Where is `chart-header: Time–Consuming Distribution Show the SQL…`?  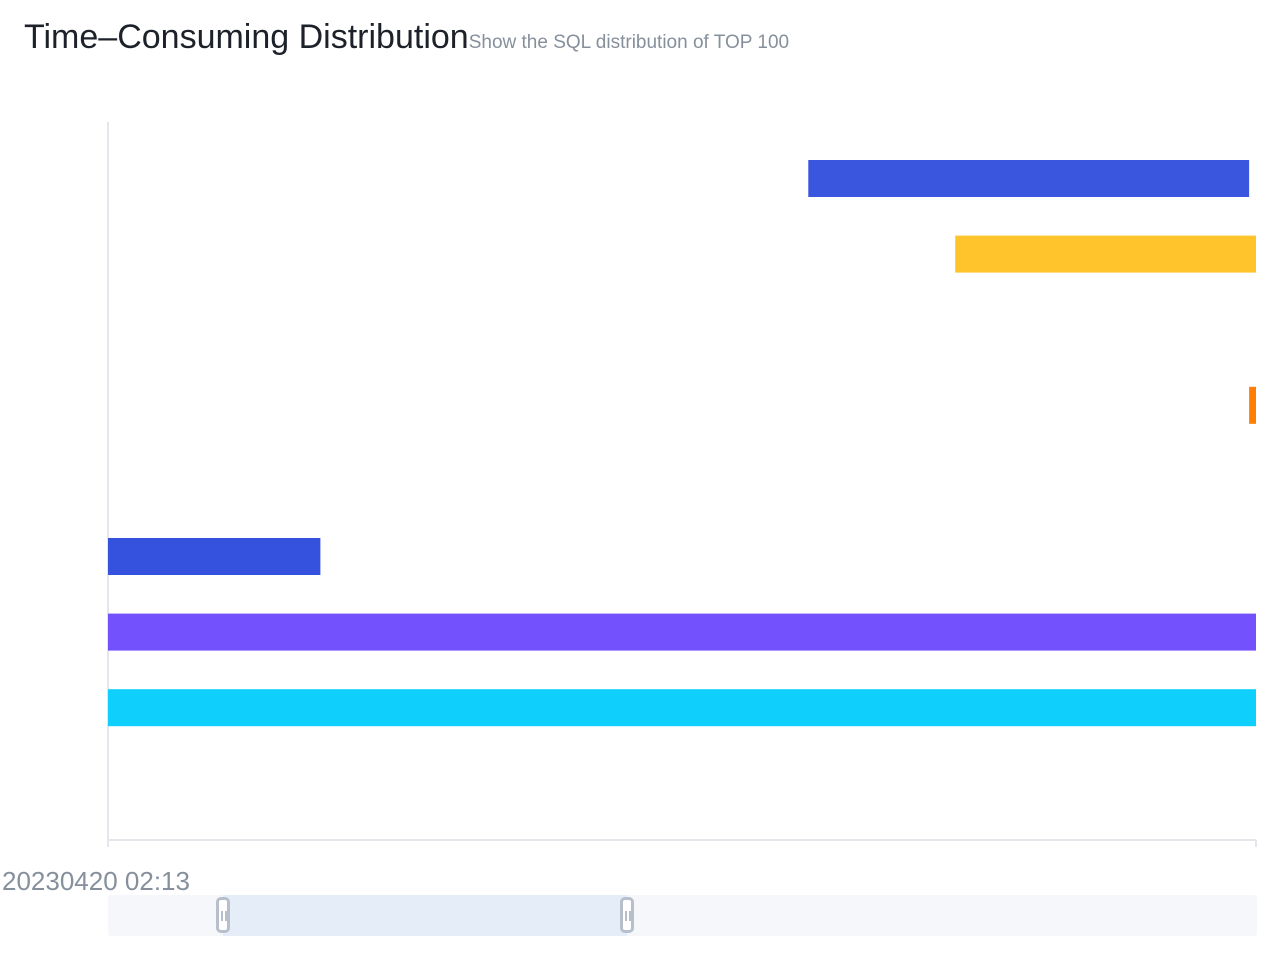
chart-header: Time–Consuming Distribution Show the SQL… is located at coordinates (406, 37).